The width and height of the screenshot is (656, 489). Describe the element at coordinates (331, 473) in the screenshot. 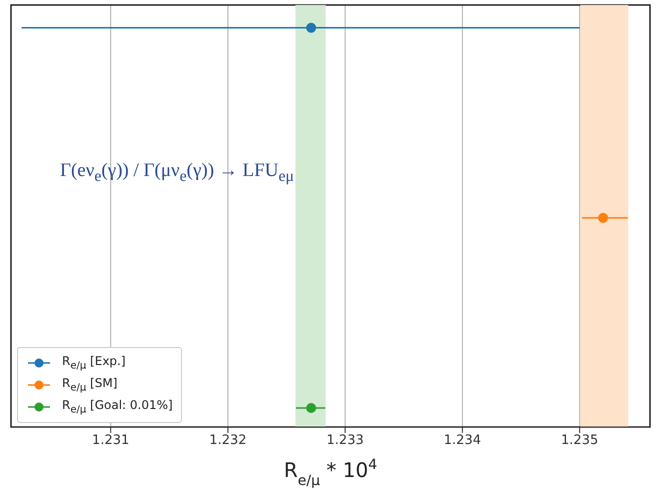

I see `x-axis-title: R$_{e/μ}$ * 10$^{4}$` at that location.